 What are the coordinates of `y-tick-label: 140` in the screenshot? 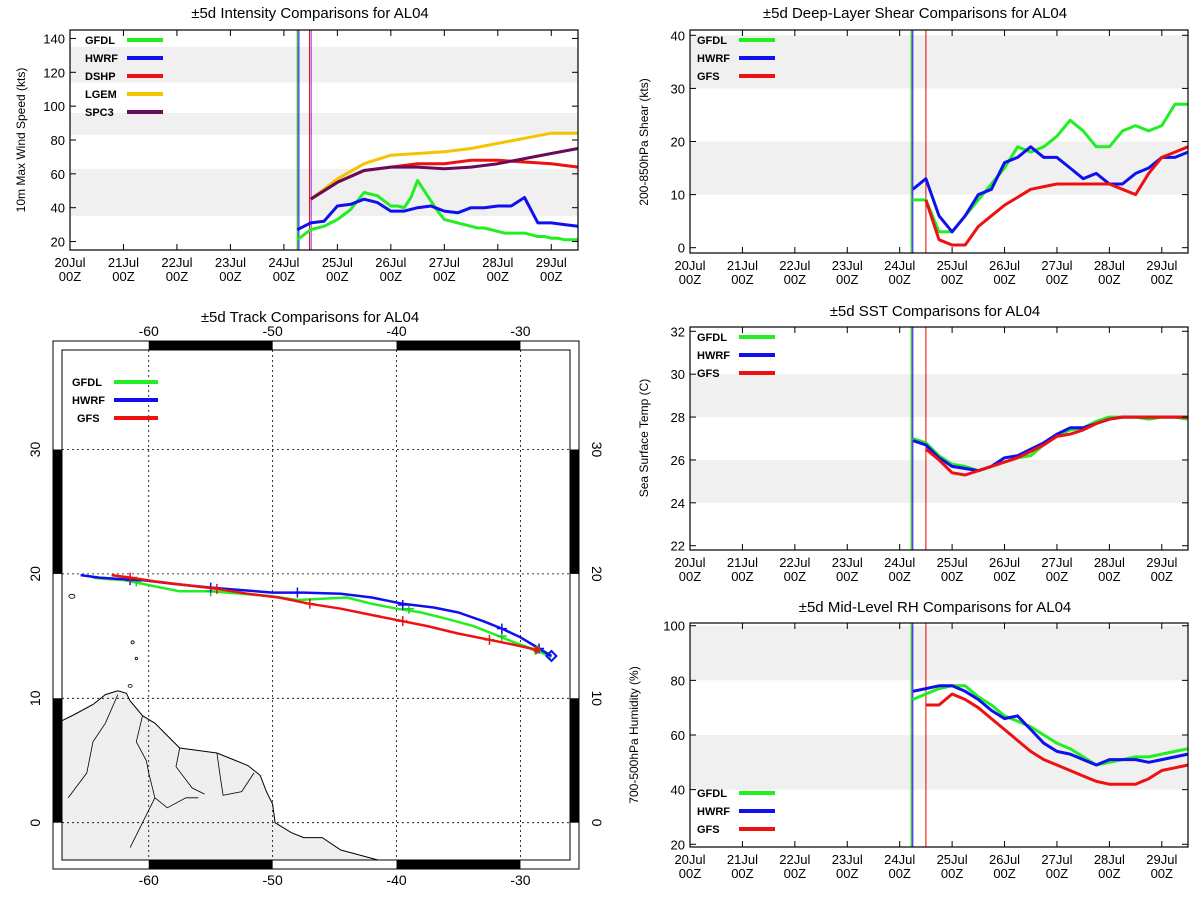 It's located at (54, 38).